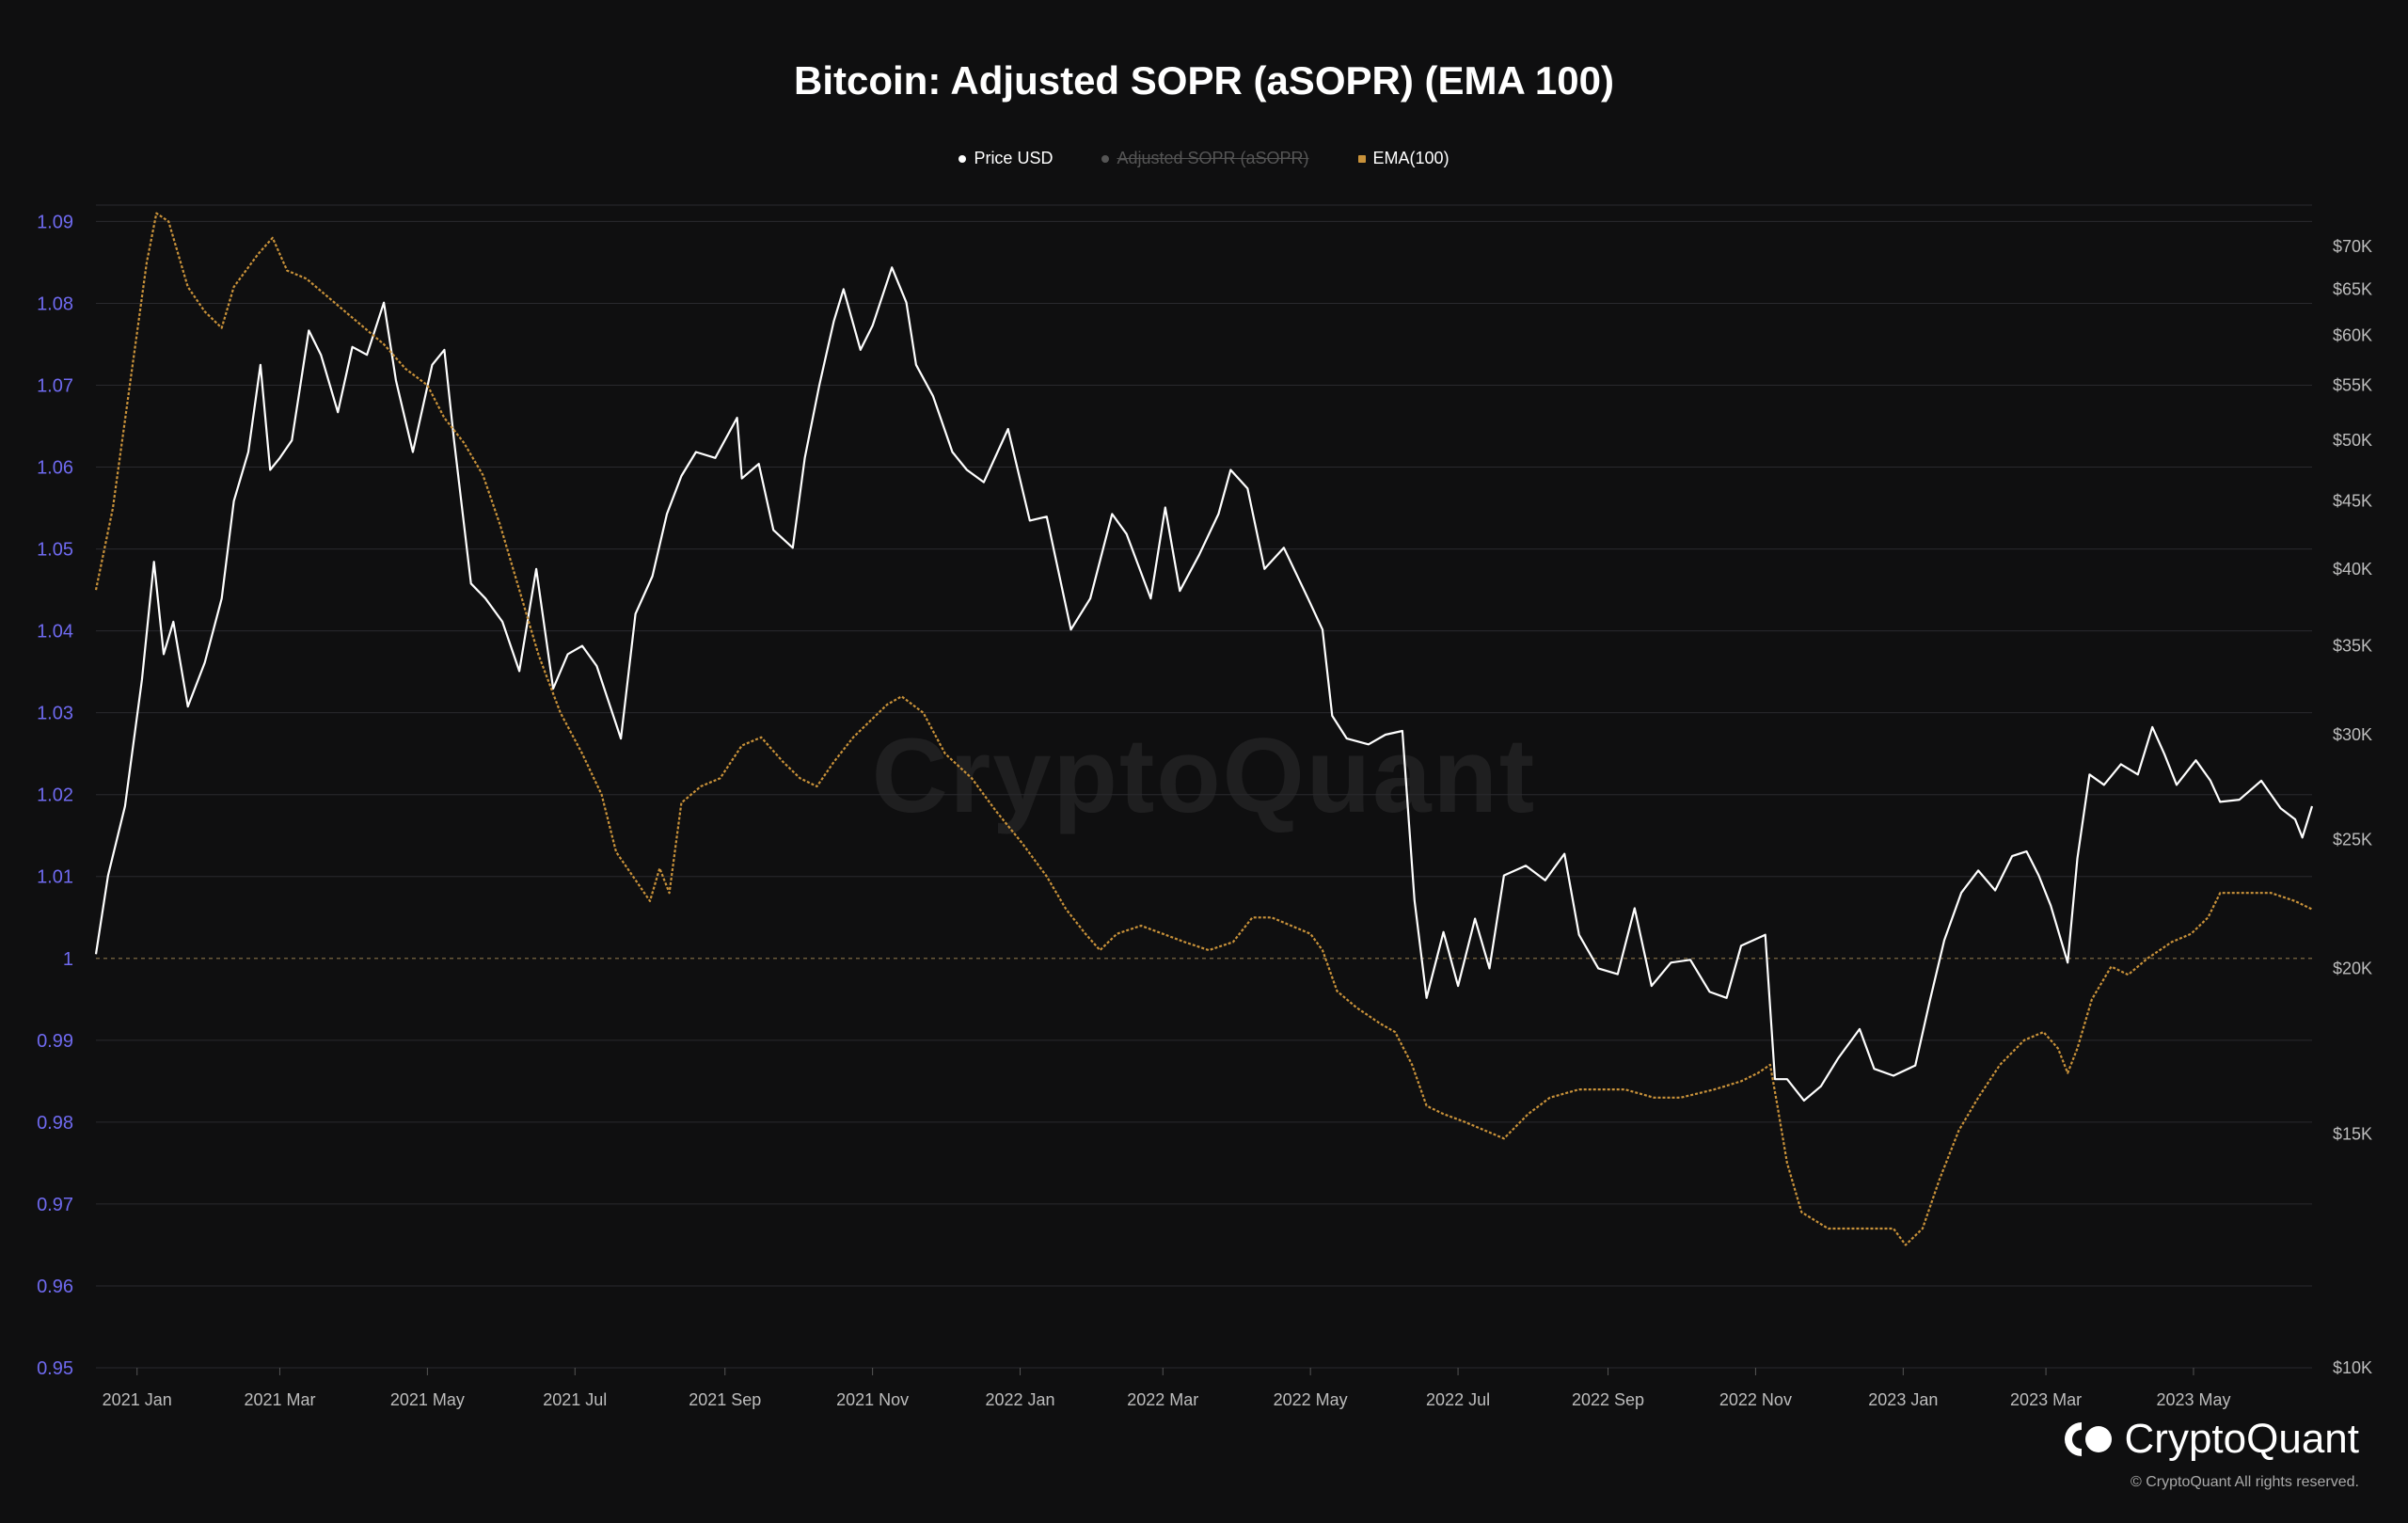 The width and height of the screenshot is (2408, 1523). I want to click on x-tick-label: 2022 Mar, so click(1162, 1399).